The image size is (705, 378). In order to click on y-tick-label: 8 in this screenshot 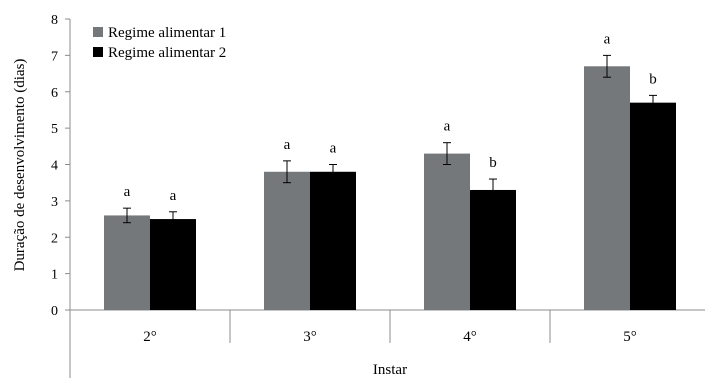, I will do `click(54, 20)`.